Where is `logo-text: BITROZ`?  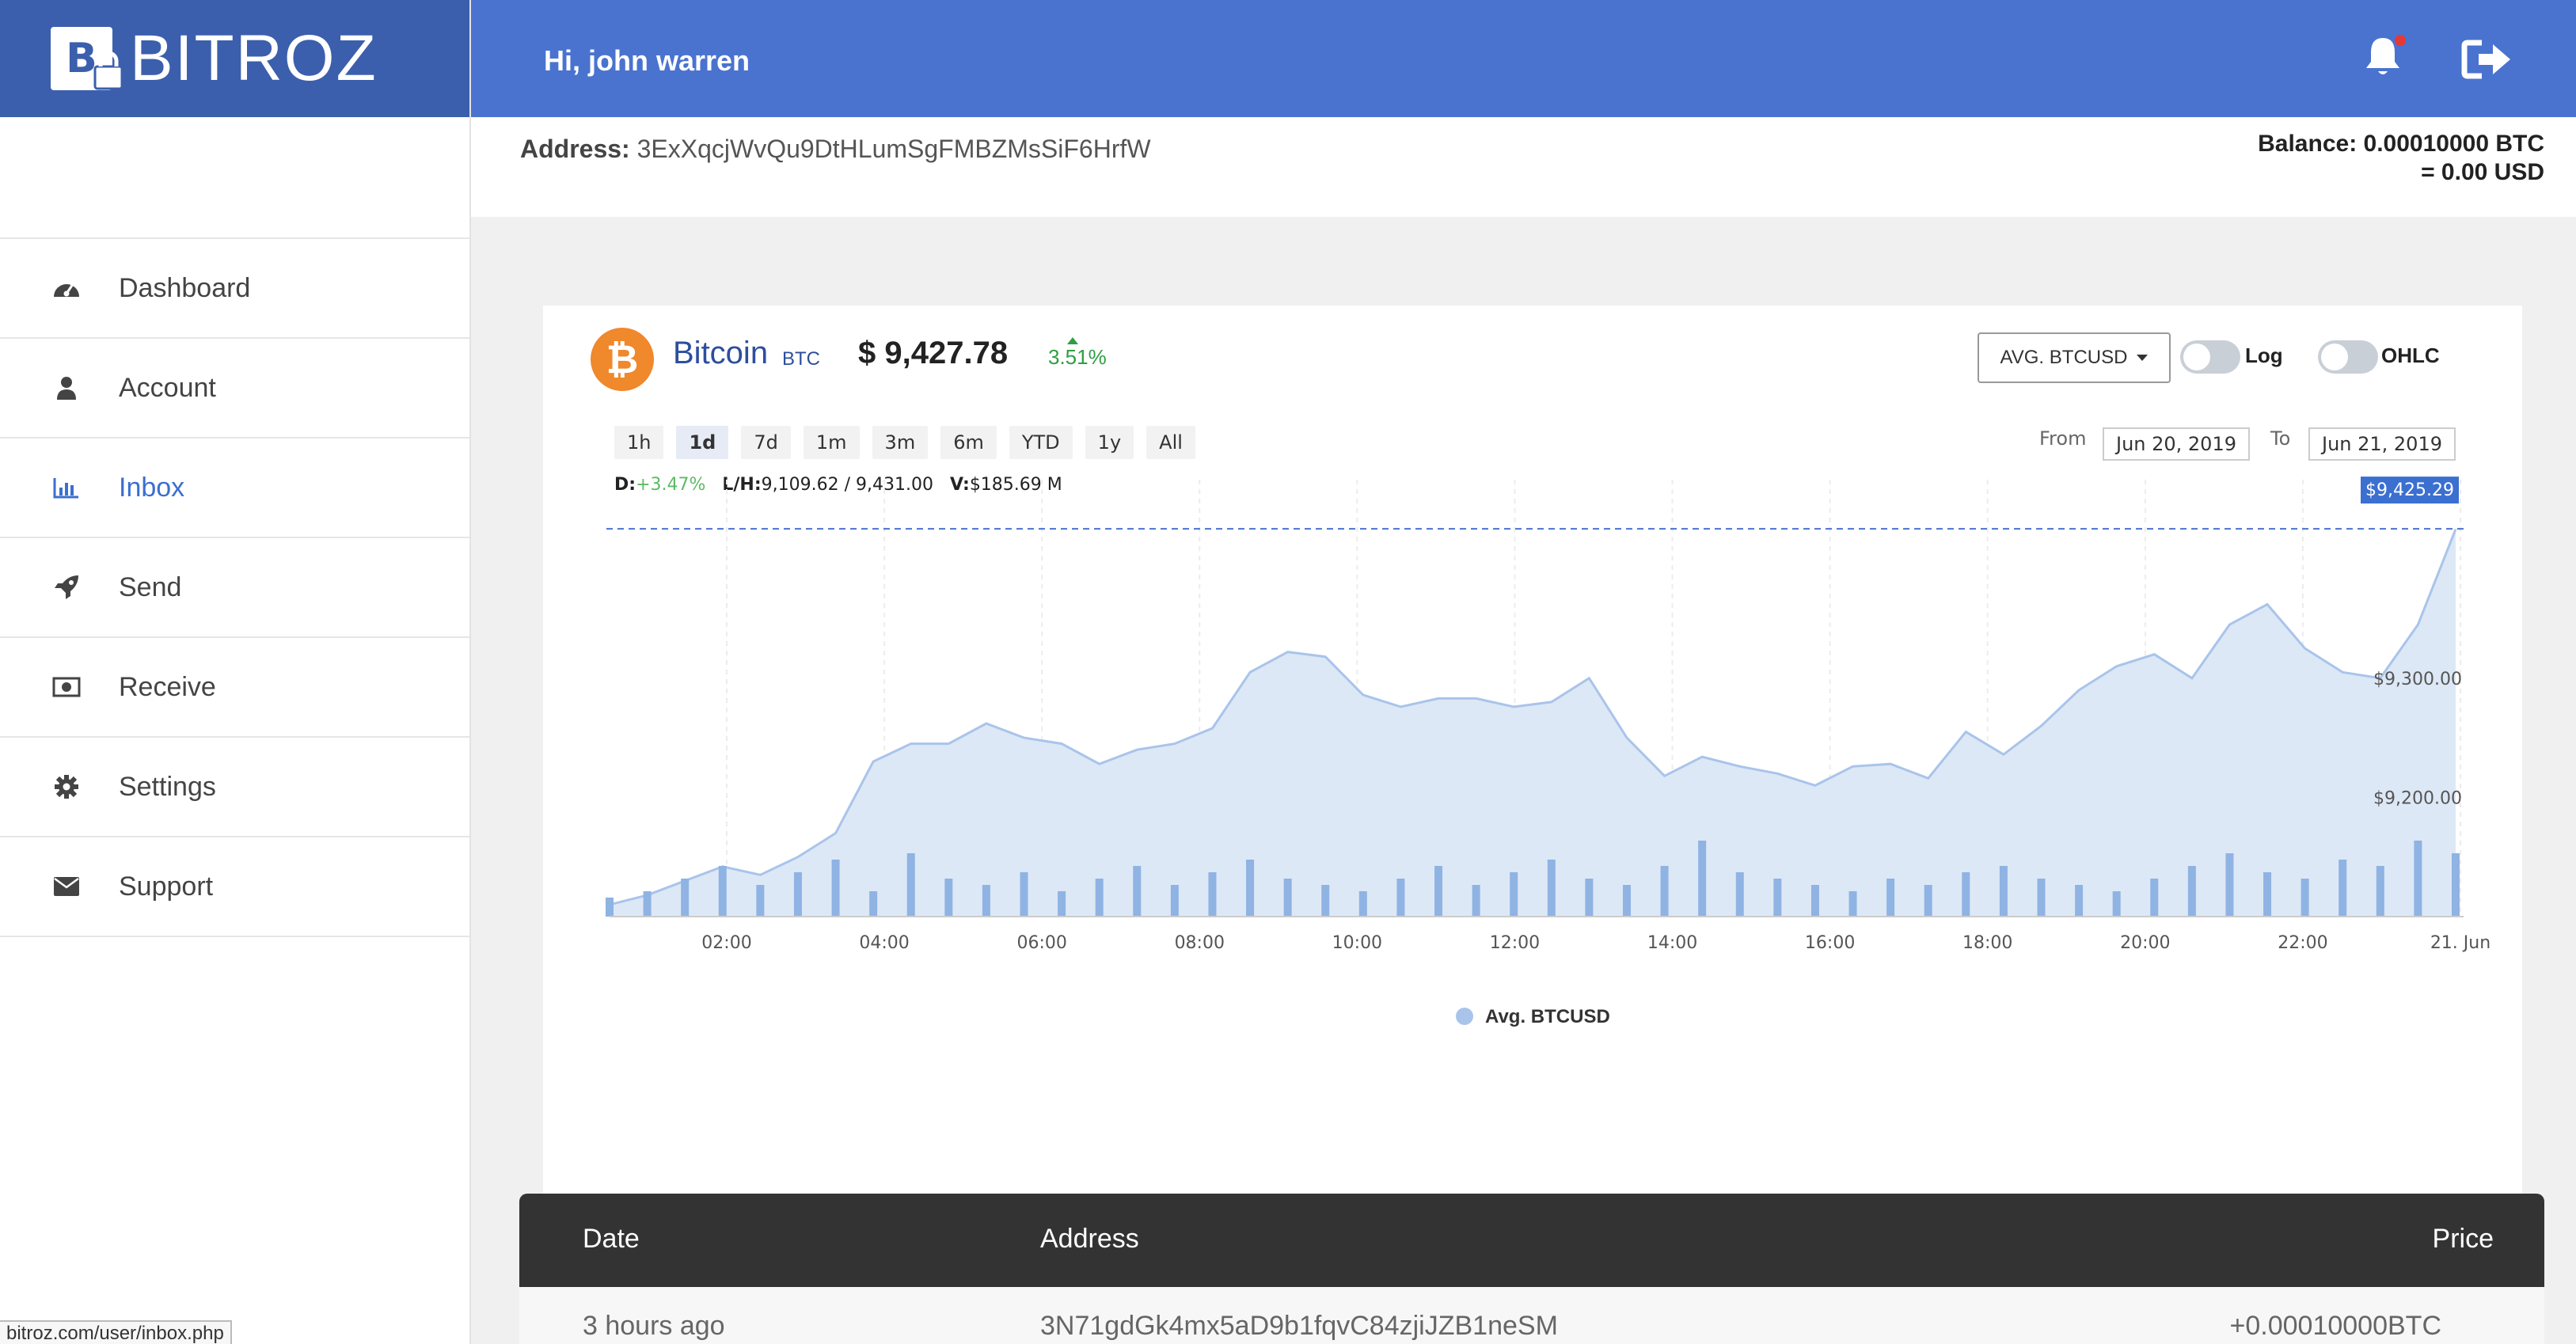
logo-text: BITROZ is located at coordinates (254, 58).